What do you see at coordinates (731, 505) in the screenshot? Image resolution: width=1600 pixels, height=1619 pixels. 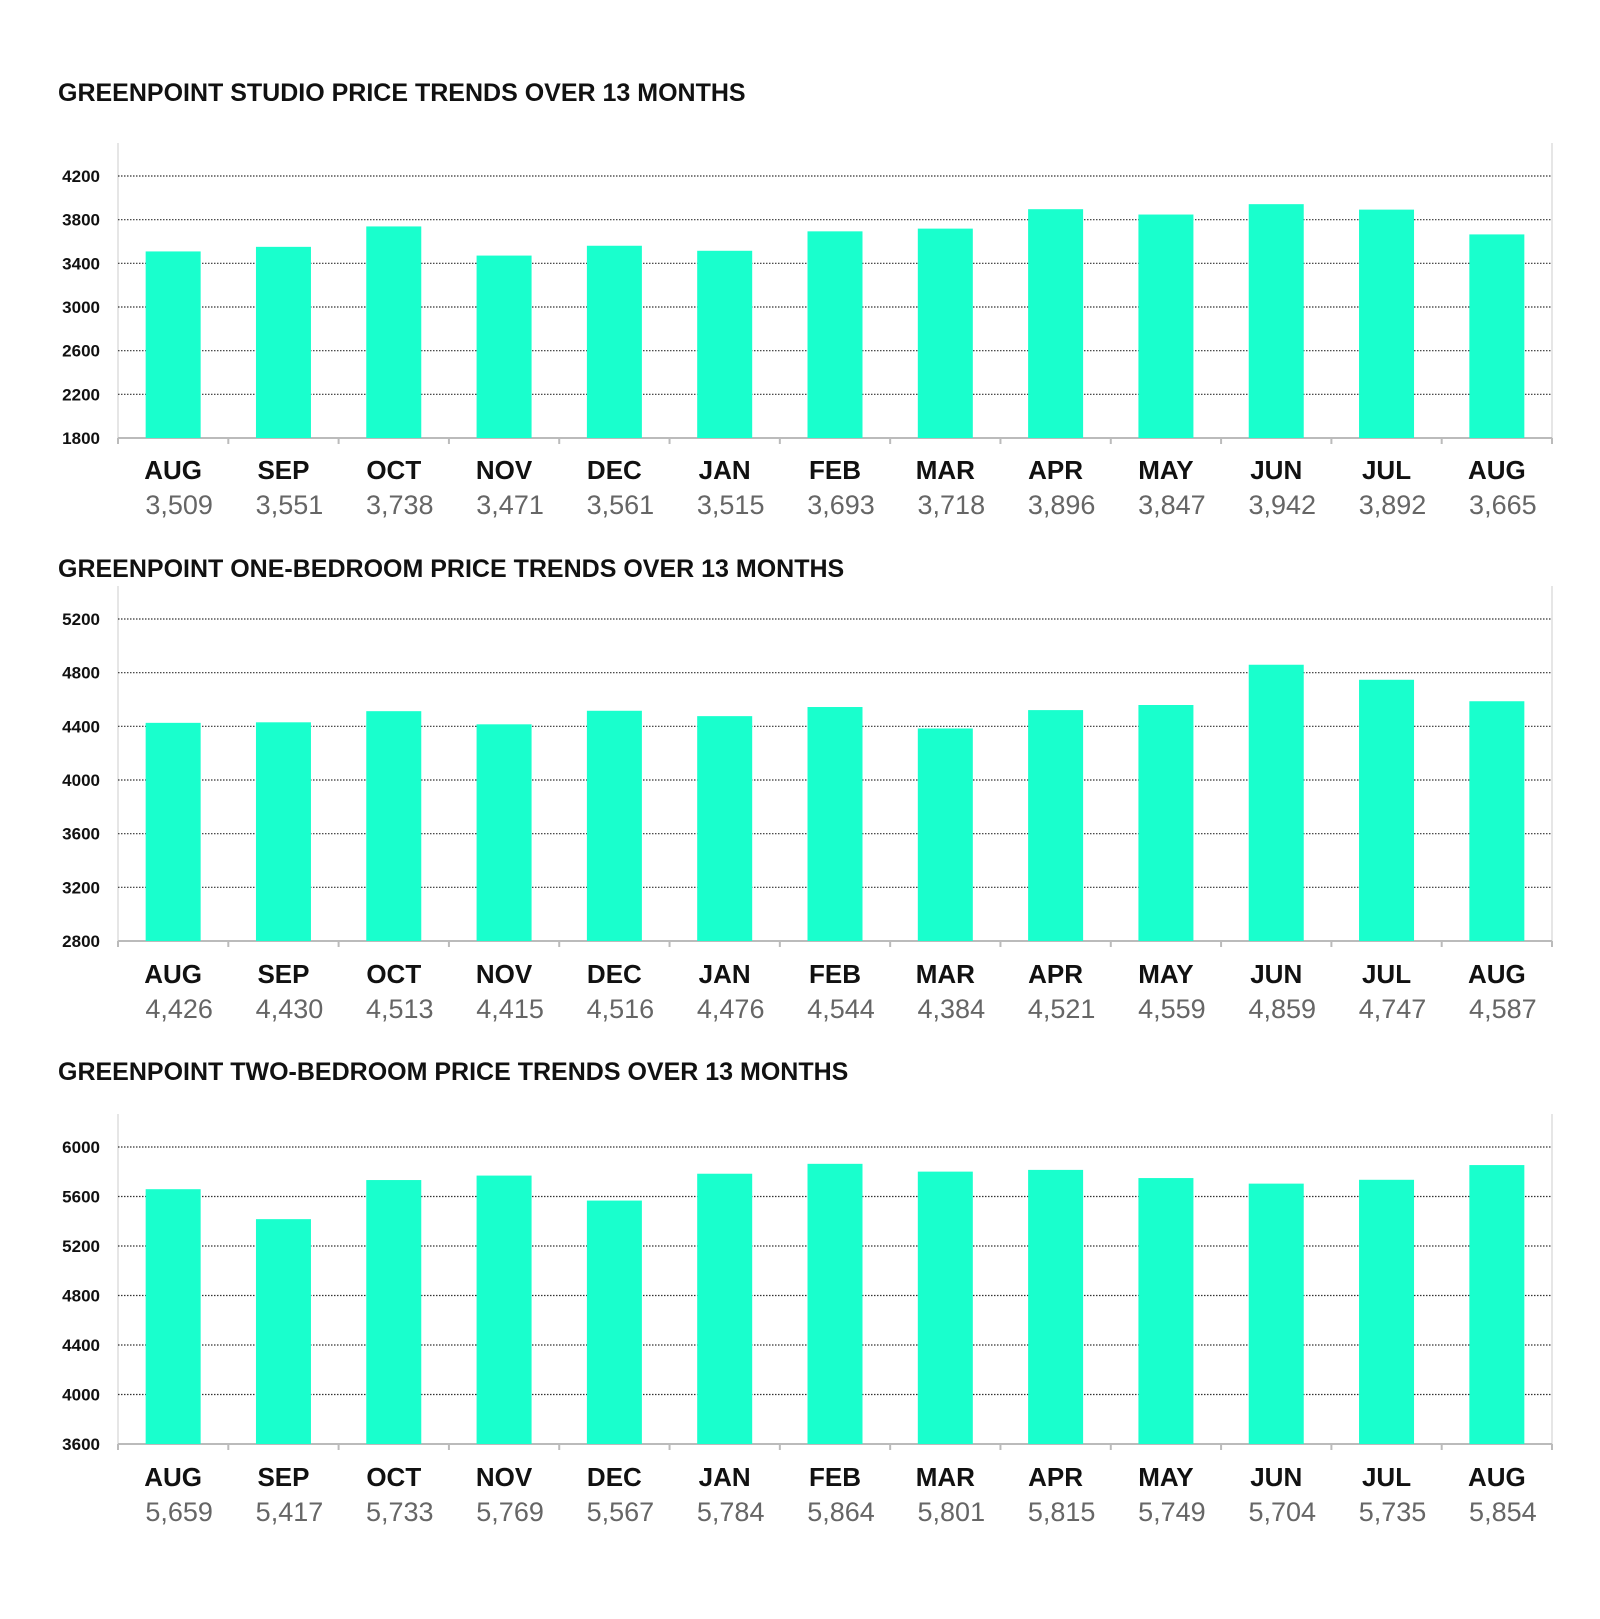 I see `value-label: 3,515` at bounding box center [731, 505].